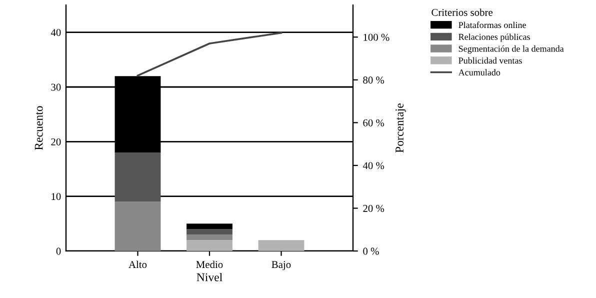  I want to click on y2-tick-label: 60 %, so click(373, 122).